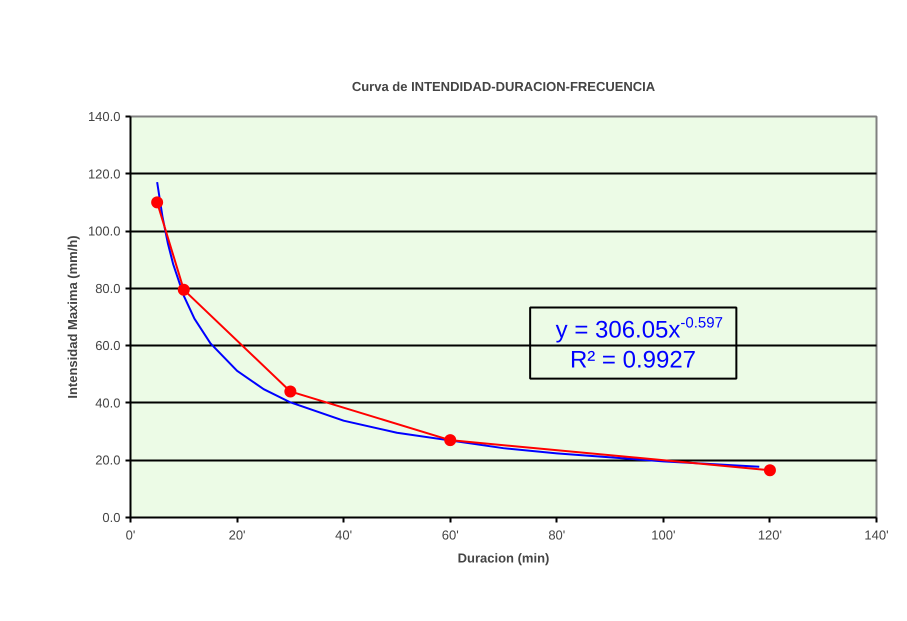 The width and height of the screenshot is (907, 621). I want to click on y-tick-label: 60.0, so click(108, 346).